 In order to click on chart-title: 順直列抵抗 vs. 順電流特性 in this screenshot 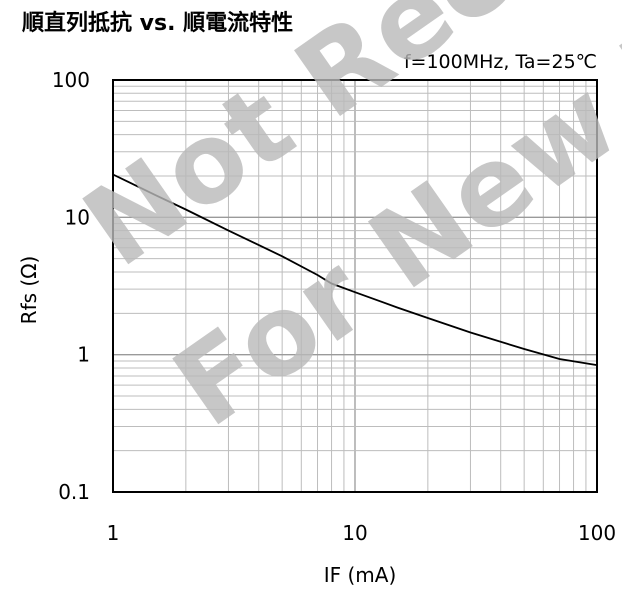, I will do `click(157, 23)`.